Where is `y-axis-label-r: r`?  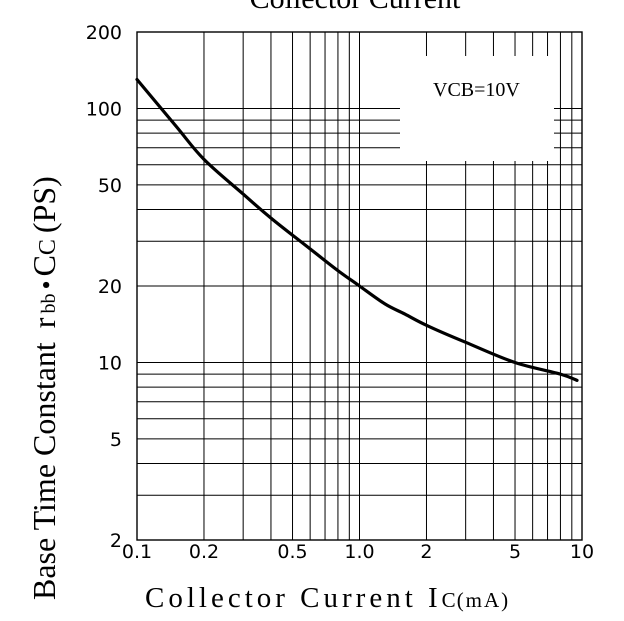
y-axis-label-r: r is located at coordinates (44, 322).